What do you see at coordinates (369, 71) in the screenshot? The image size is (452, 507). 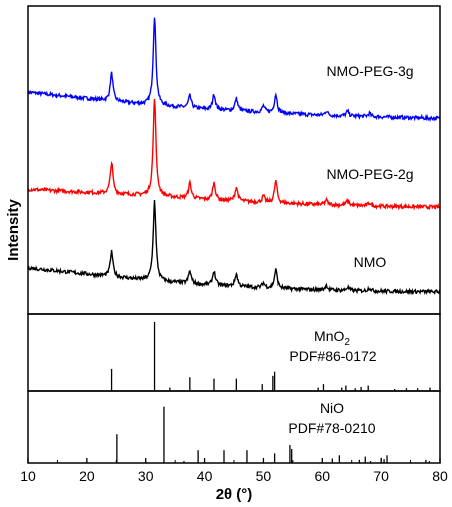 I see `series-label-1: NMO-PEG-3g` at bounding box center [369, 71].